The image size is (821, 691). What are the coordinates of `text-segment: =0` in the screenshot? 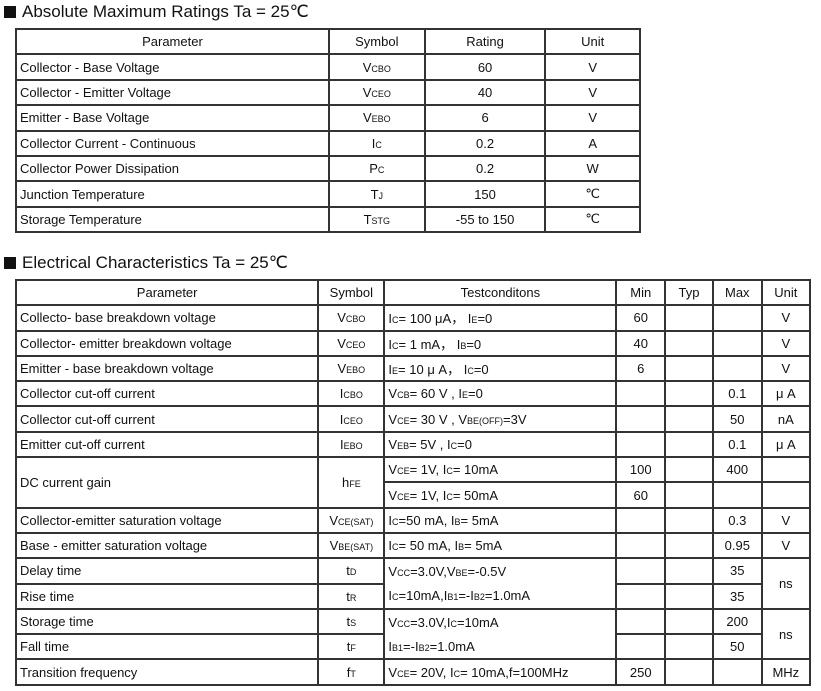 It's located at (464, 444).